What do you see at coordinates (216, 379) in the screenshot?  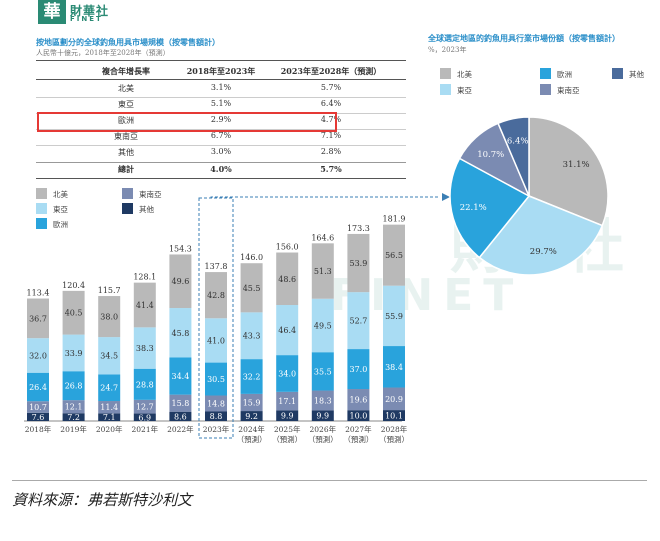 I see `data-label: 30.5` at bounding box center [216, 379].